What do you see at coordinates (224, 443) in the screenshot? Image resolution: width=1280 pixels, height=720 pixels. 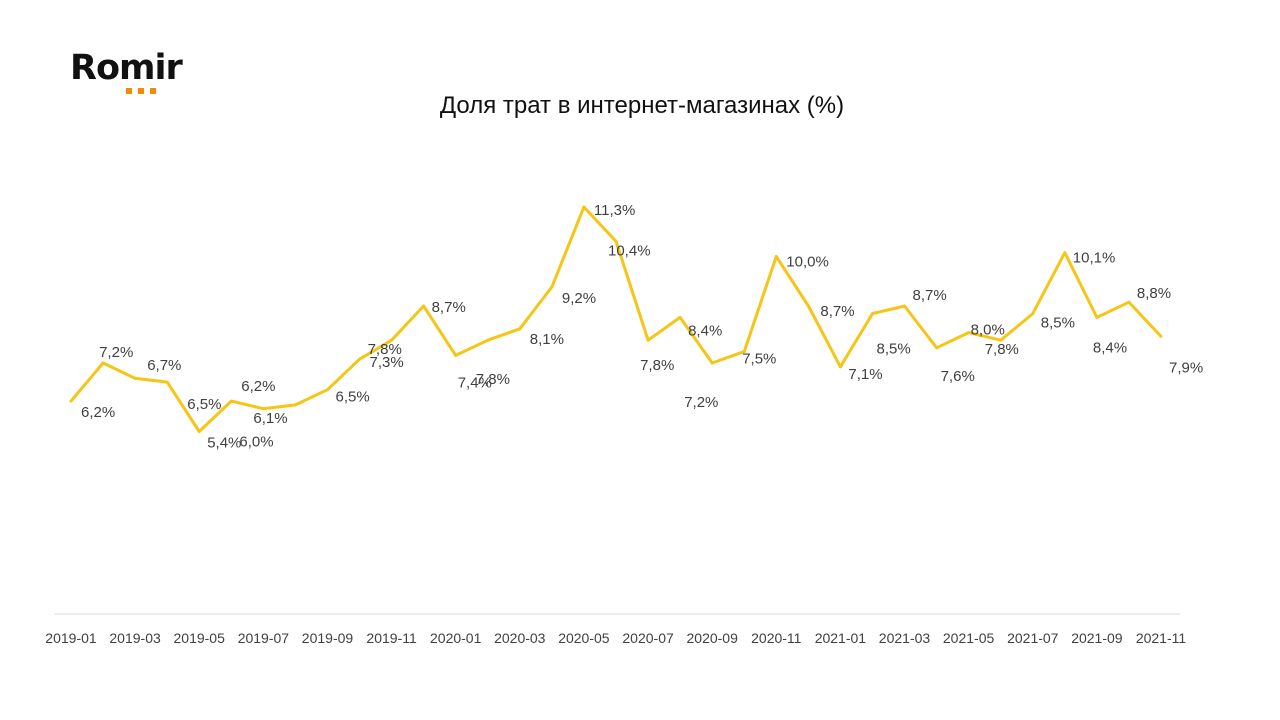 I see `data-label: 5,4%` at bounding box center [224, 443].